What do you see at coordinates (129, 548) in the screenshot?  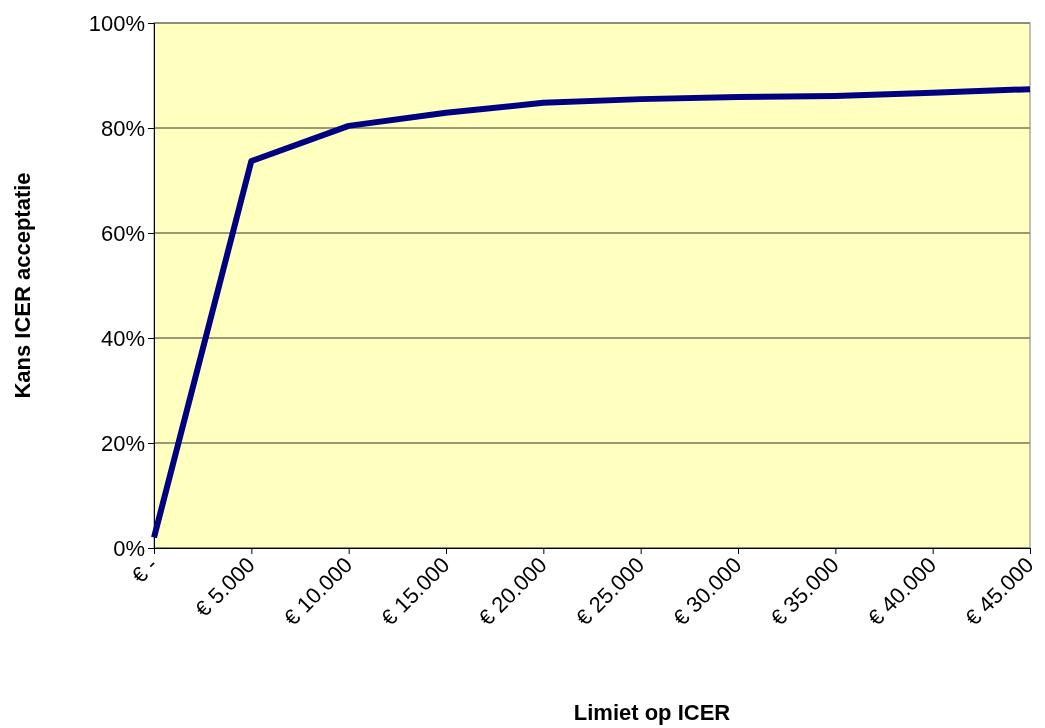 I see `y-tick-label: 0%` at bounding box center [129, 548].